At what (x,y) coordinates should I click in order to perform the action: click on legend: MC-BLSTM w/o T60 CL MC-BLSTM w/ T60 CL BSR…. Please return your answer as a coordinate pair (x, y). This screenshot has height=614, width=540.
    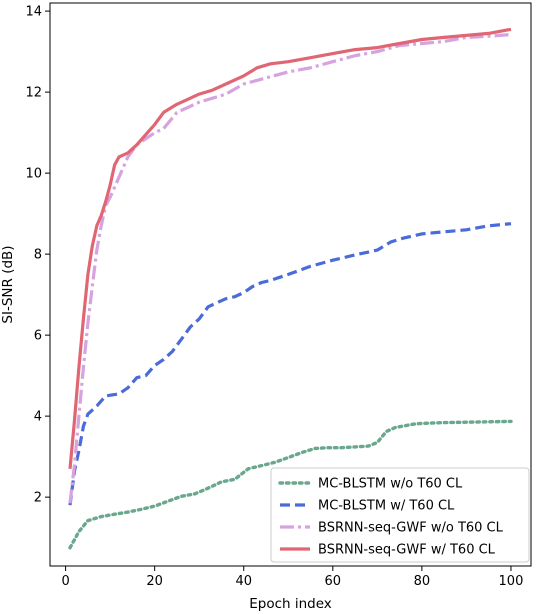
    Looking at the image, I should click on (400, 515).